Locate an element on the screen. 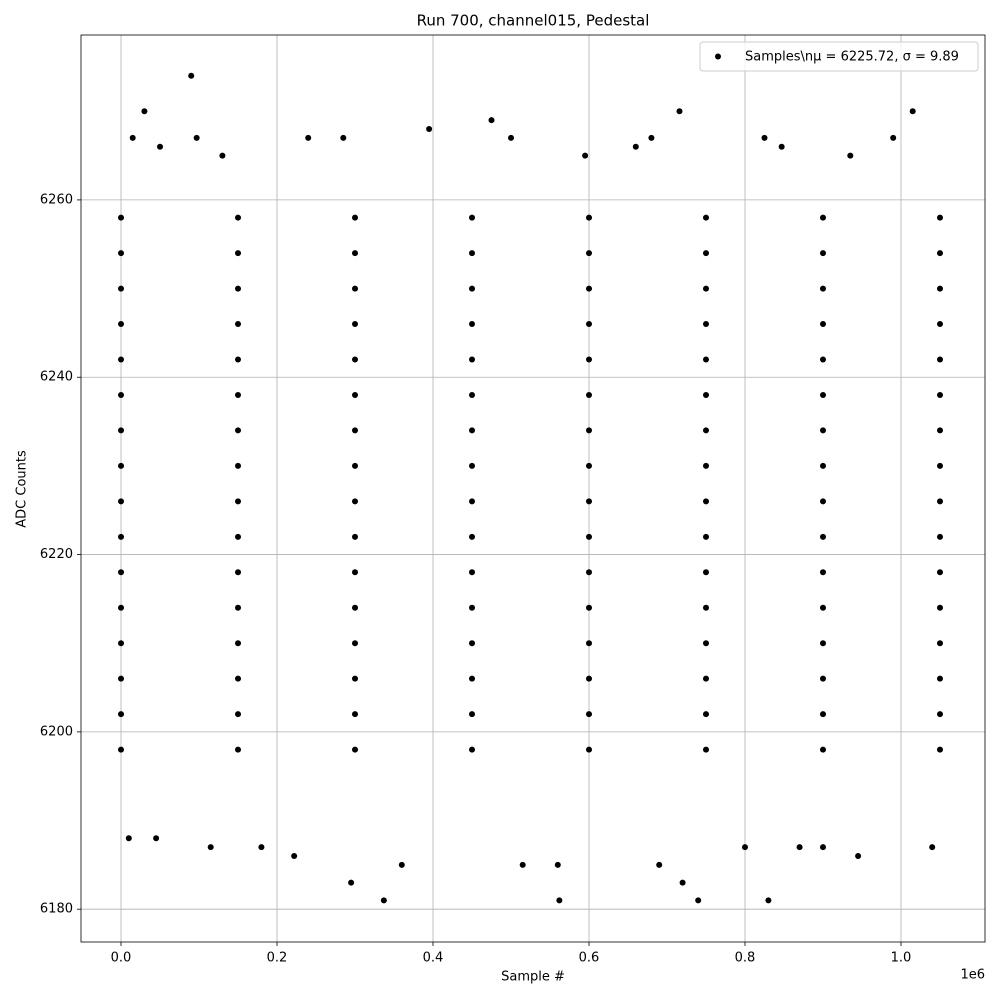 This screenshot has width=1000, height=1000. y-tick-label: 6180 is located at coordinates (56, 909).